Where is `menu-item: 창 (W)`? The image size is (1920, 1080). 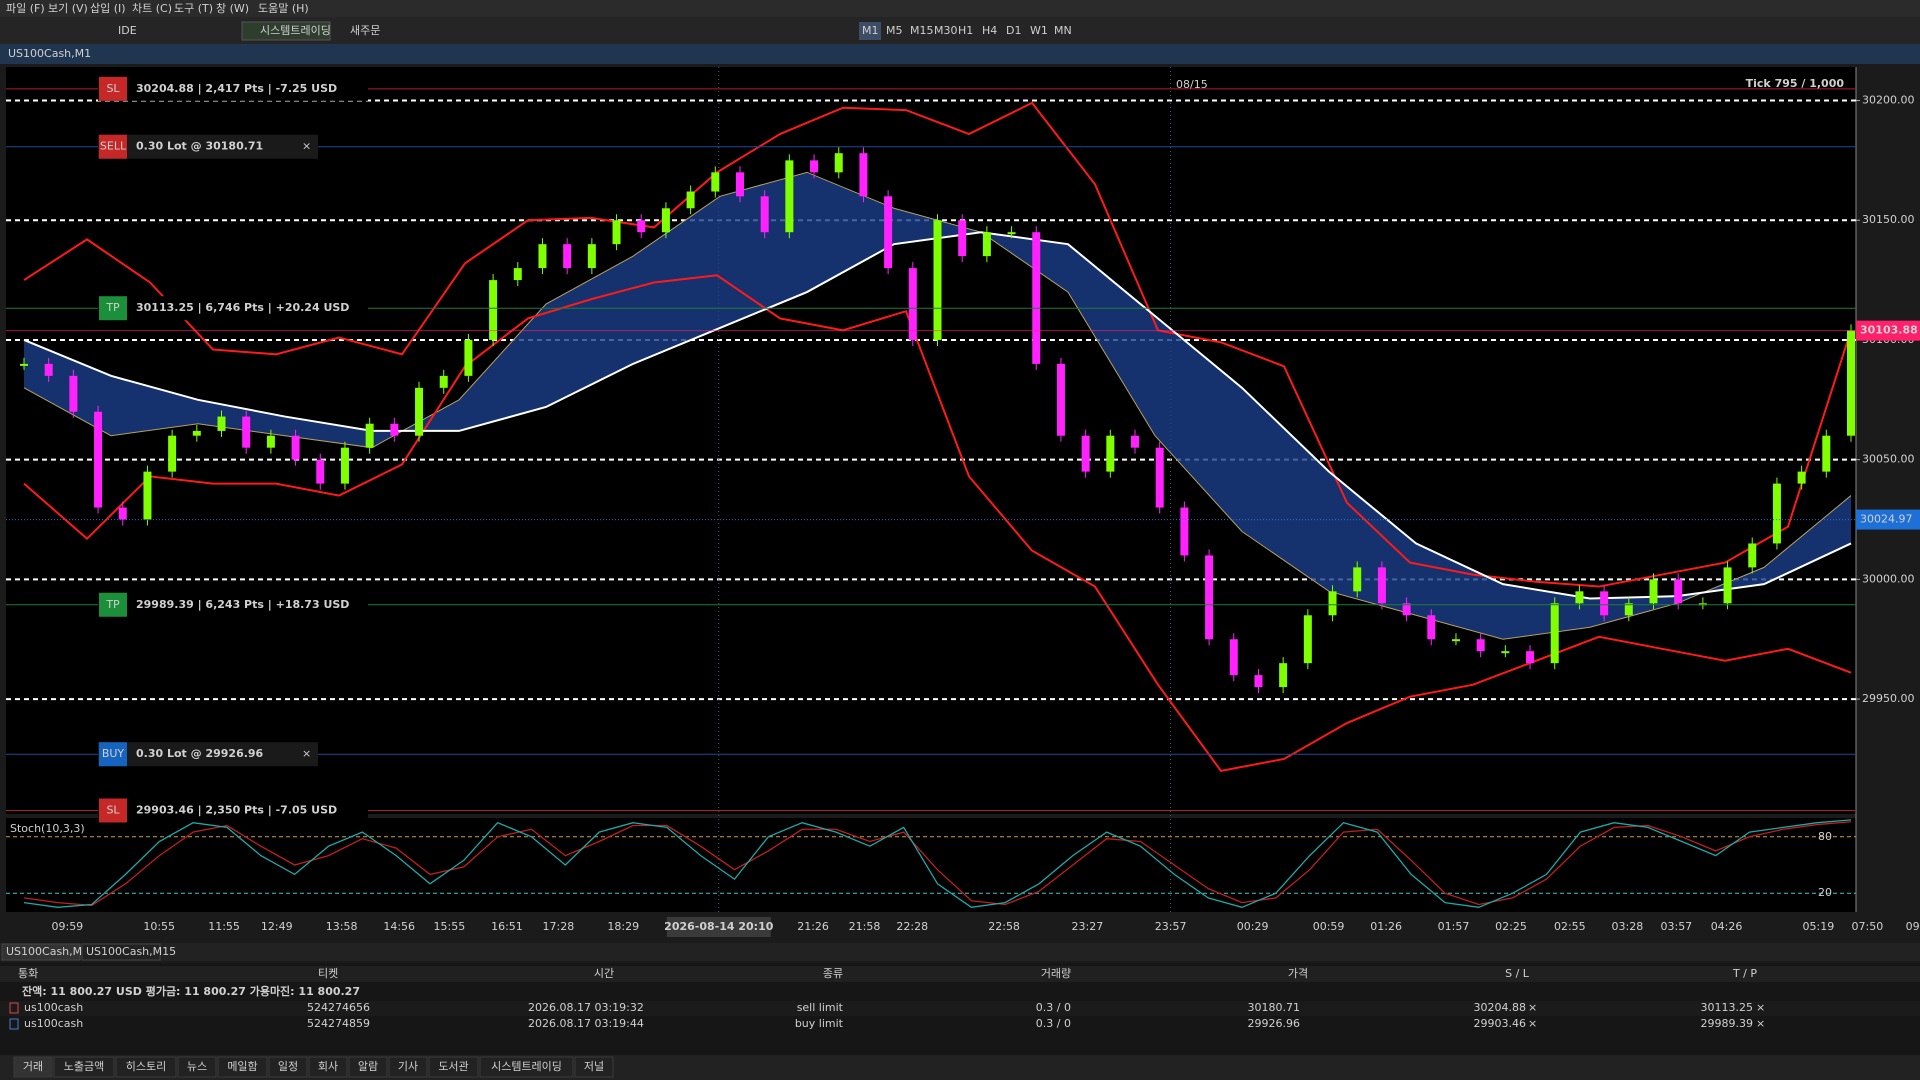
menu-item: 창 (W) is located at coordinates (232, 8).